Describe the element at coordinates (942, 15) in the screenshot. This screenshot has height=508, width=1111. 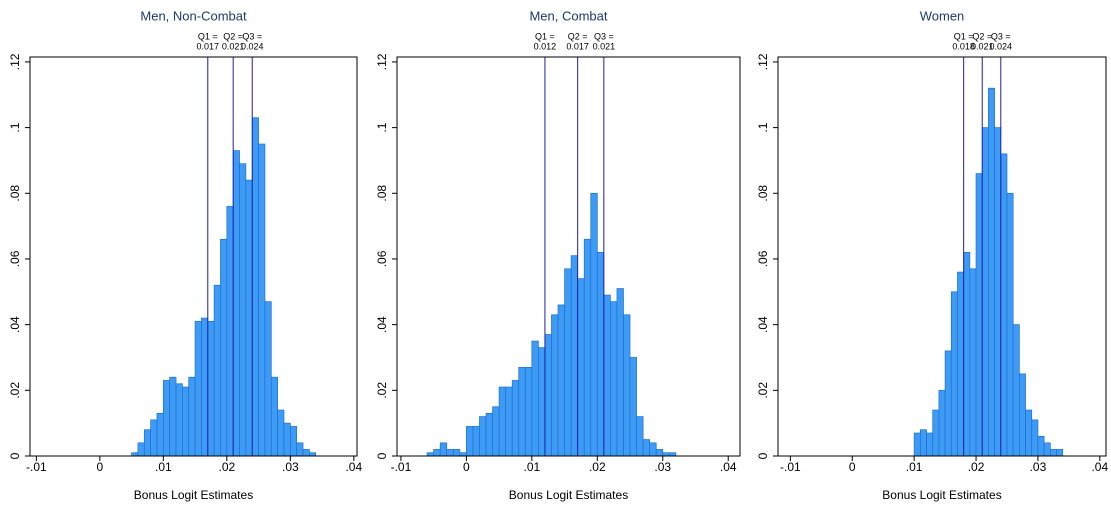
I see `panel-title: Women` at that location.